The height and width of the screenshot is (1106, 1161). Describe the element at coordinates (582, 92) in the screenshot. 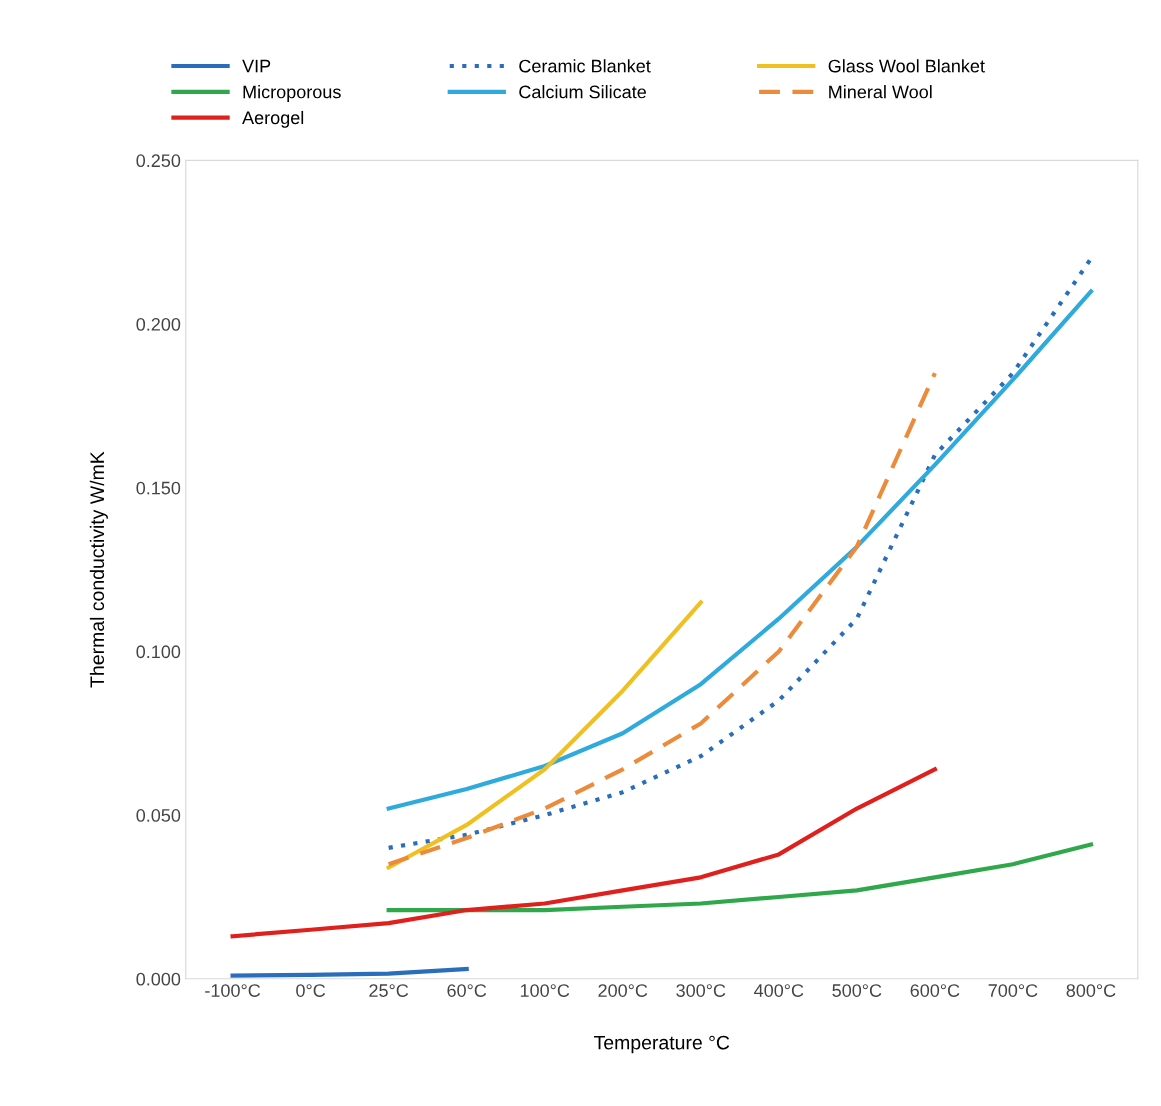

I see `legend-label: Calcium Silicate` at that location.